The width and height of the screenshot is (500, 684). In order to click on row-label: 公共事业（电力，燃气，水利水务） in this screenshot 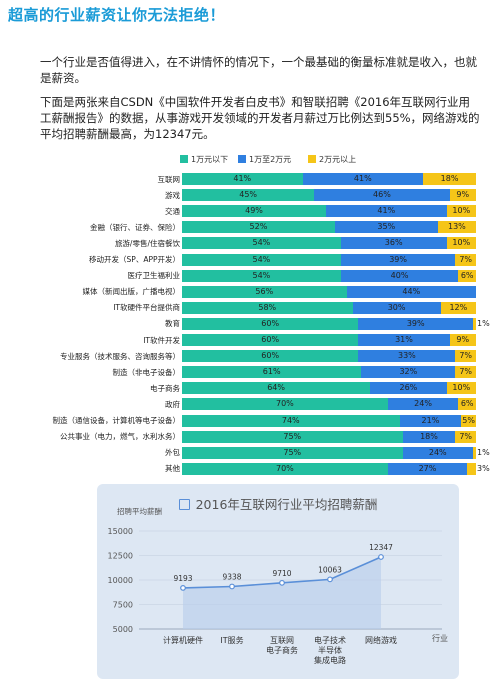, I will do `click(120, 437)`.